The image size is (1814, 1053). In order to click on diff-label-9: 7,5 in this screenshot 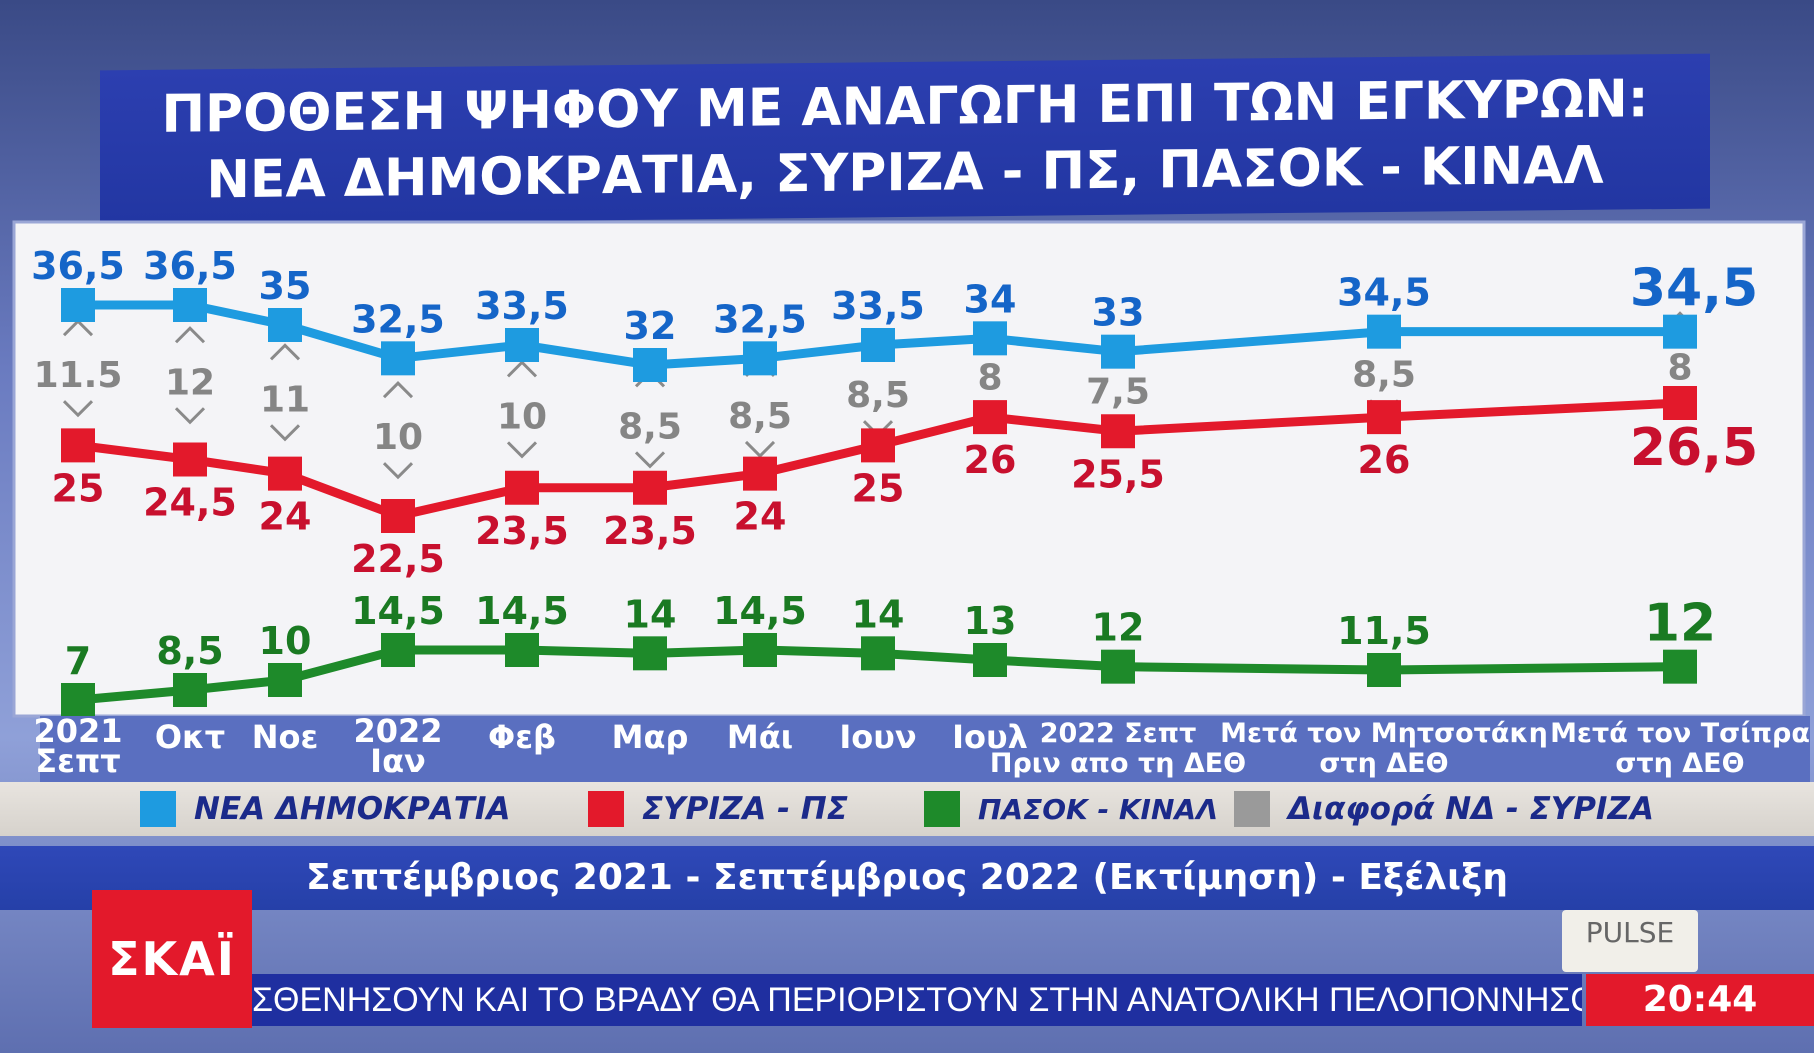, I will do `click(1118, 391)`.